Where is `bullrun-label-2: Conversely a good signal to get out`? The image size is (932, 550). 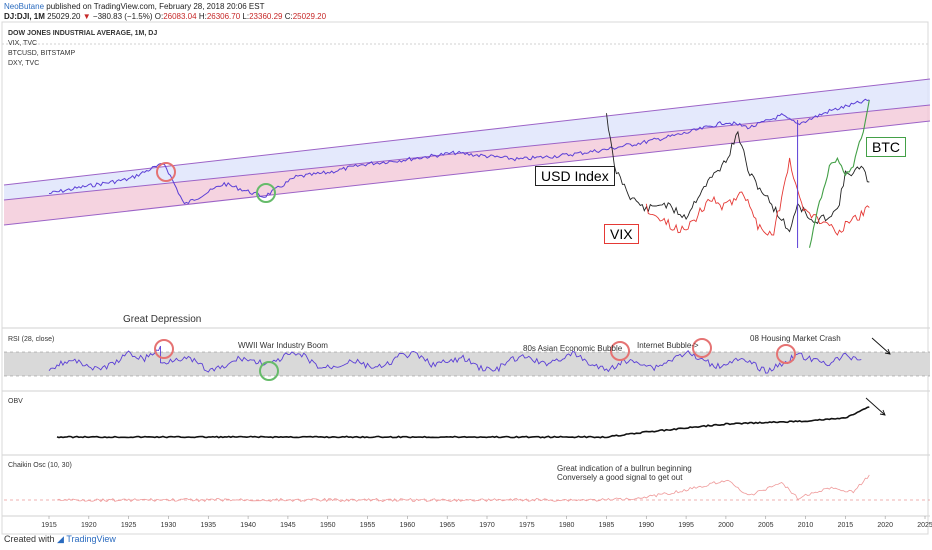
bullrun-label-2: Conversely a good signal to get out is located at coordinates (620, 477).